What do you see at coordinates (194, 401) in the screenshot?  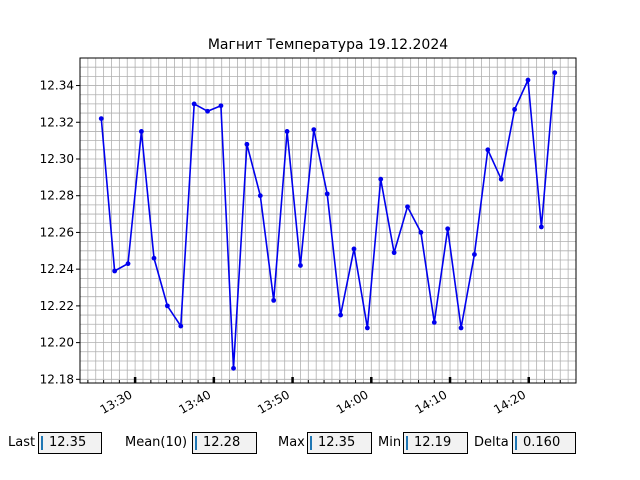 I see `x-tick-label: 13:40` at bounding box center [194, 401].